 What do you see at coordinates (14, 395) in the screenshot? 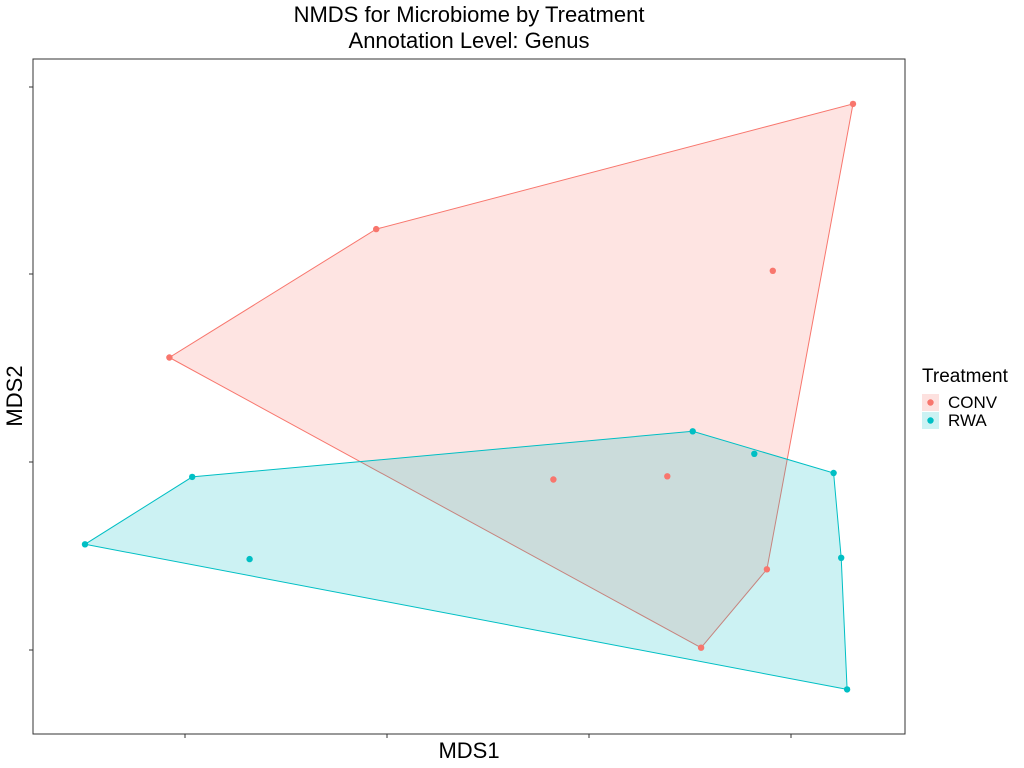
I see `y-axis-title: MDS2` at bounding box center [14, 395].